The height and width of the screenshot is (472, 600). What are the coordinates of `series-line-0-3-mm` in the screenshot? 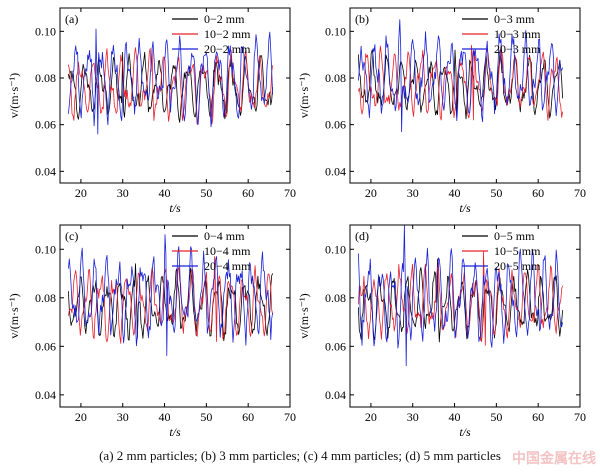 It's located at (460, 84).